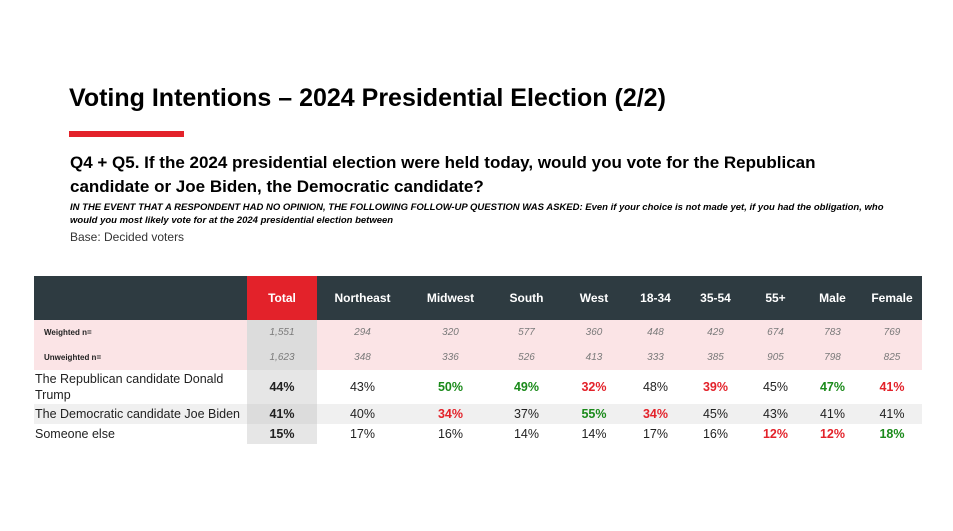 Image resolution: width=953 pixels, height=531 pixels. Describe the element at coordinates (362, 298) in the screenshot. I see `header-northeast: Northeast` at that location.